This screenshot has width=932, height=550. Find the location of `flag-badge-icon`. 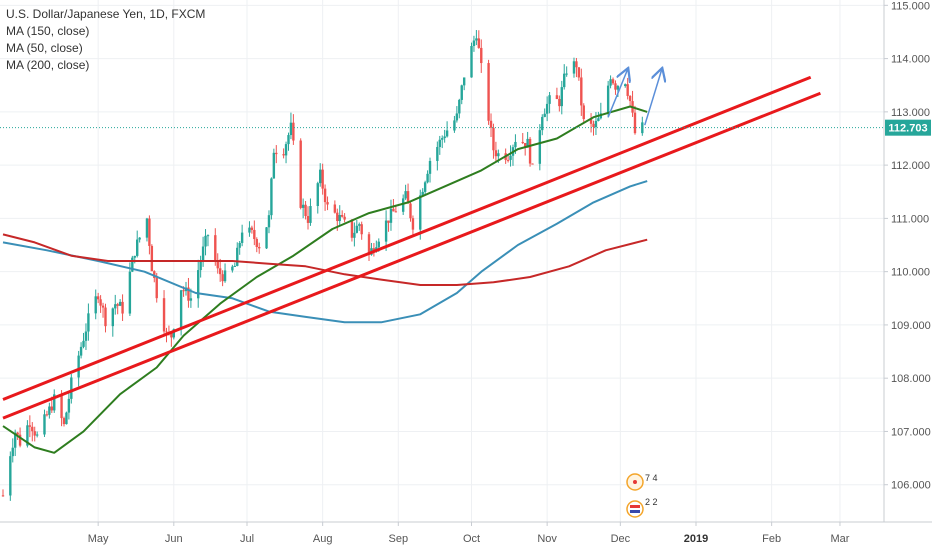

flag-badge-icon is located at coordinates (635, 509).